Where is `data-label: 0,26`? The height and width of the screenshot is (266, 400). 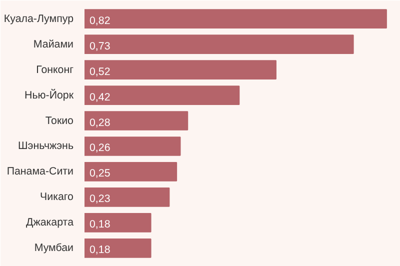 data-label: 0,26 is located at coordinates (100, 148).